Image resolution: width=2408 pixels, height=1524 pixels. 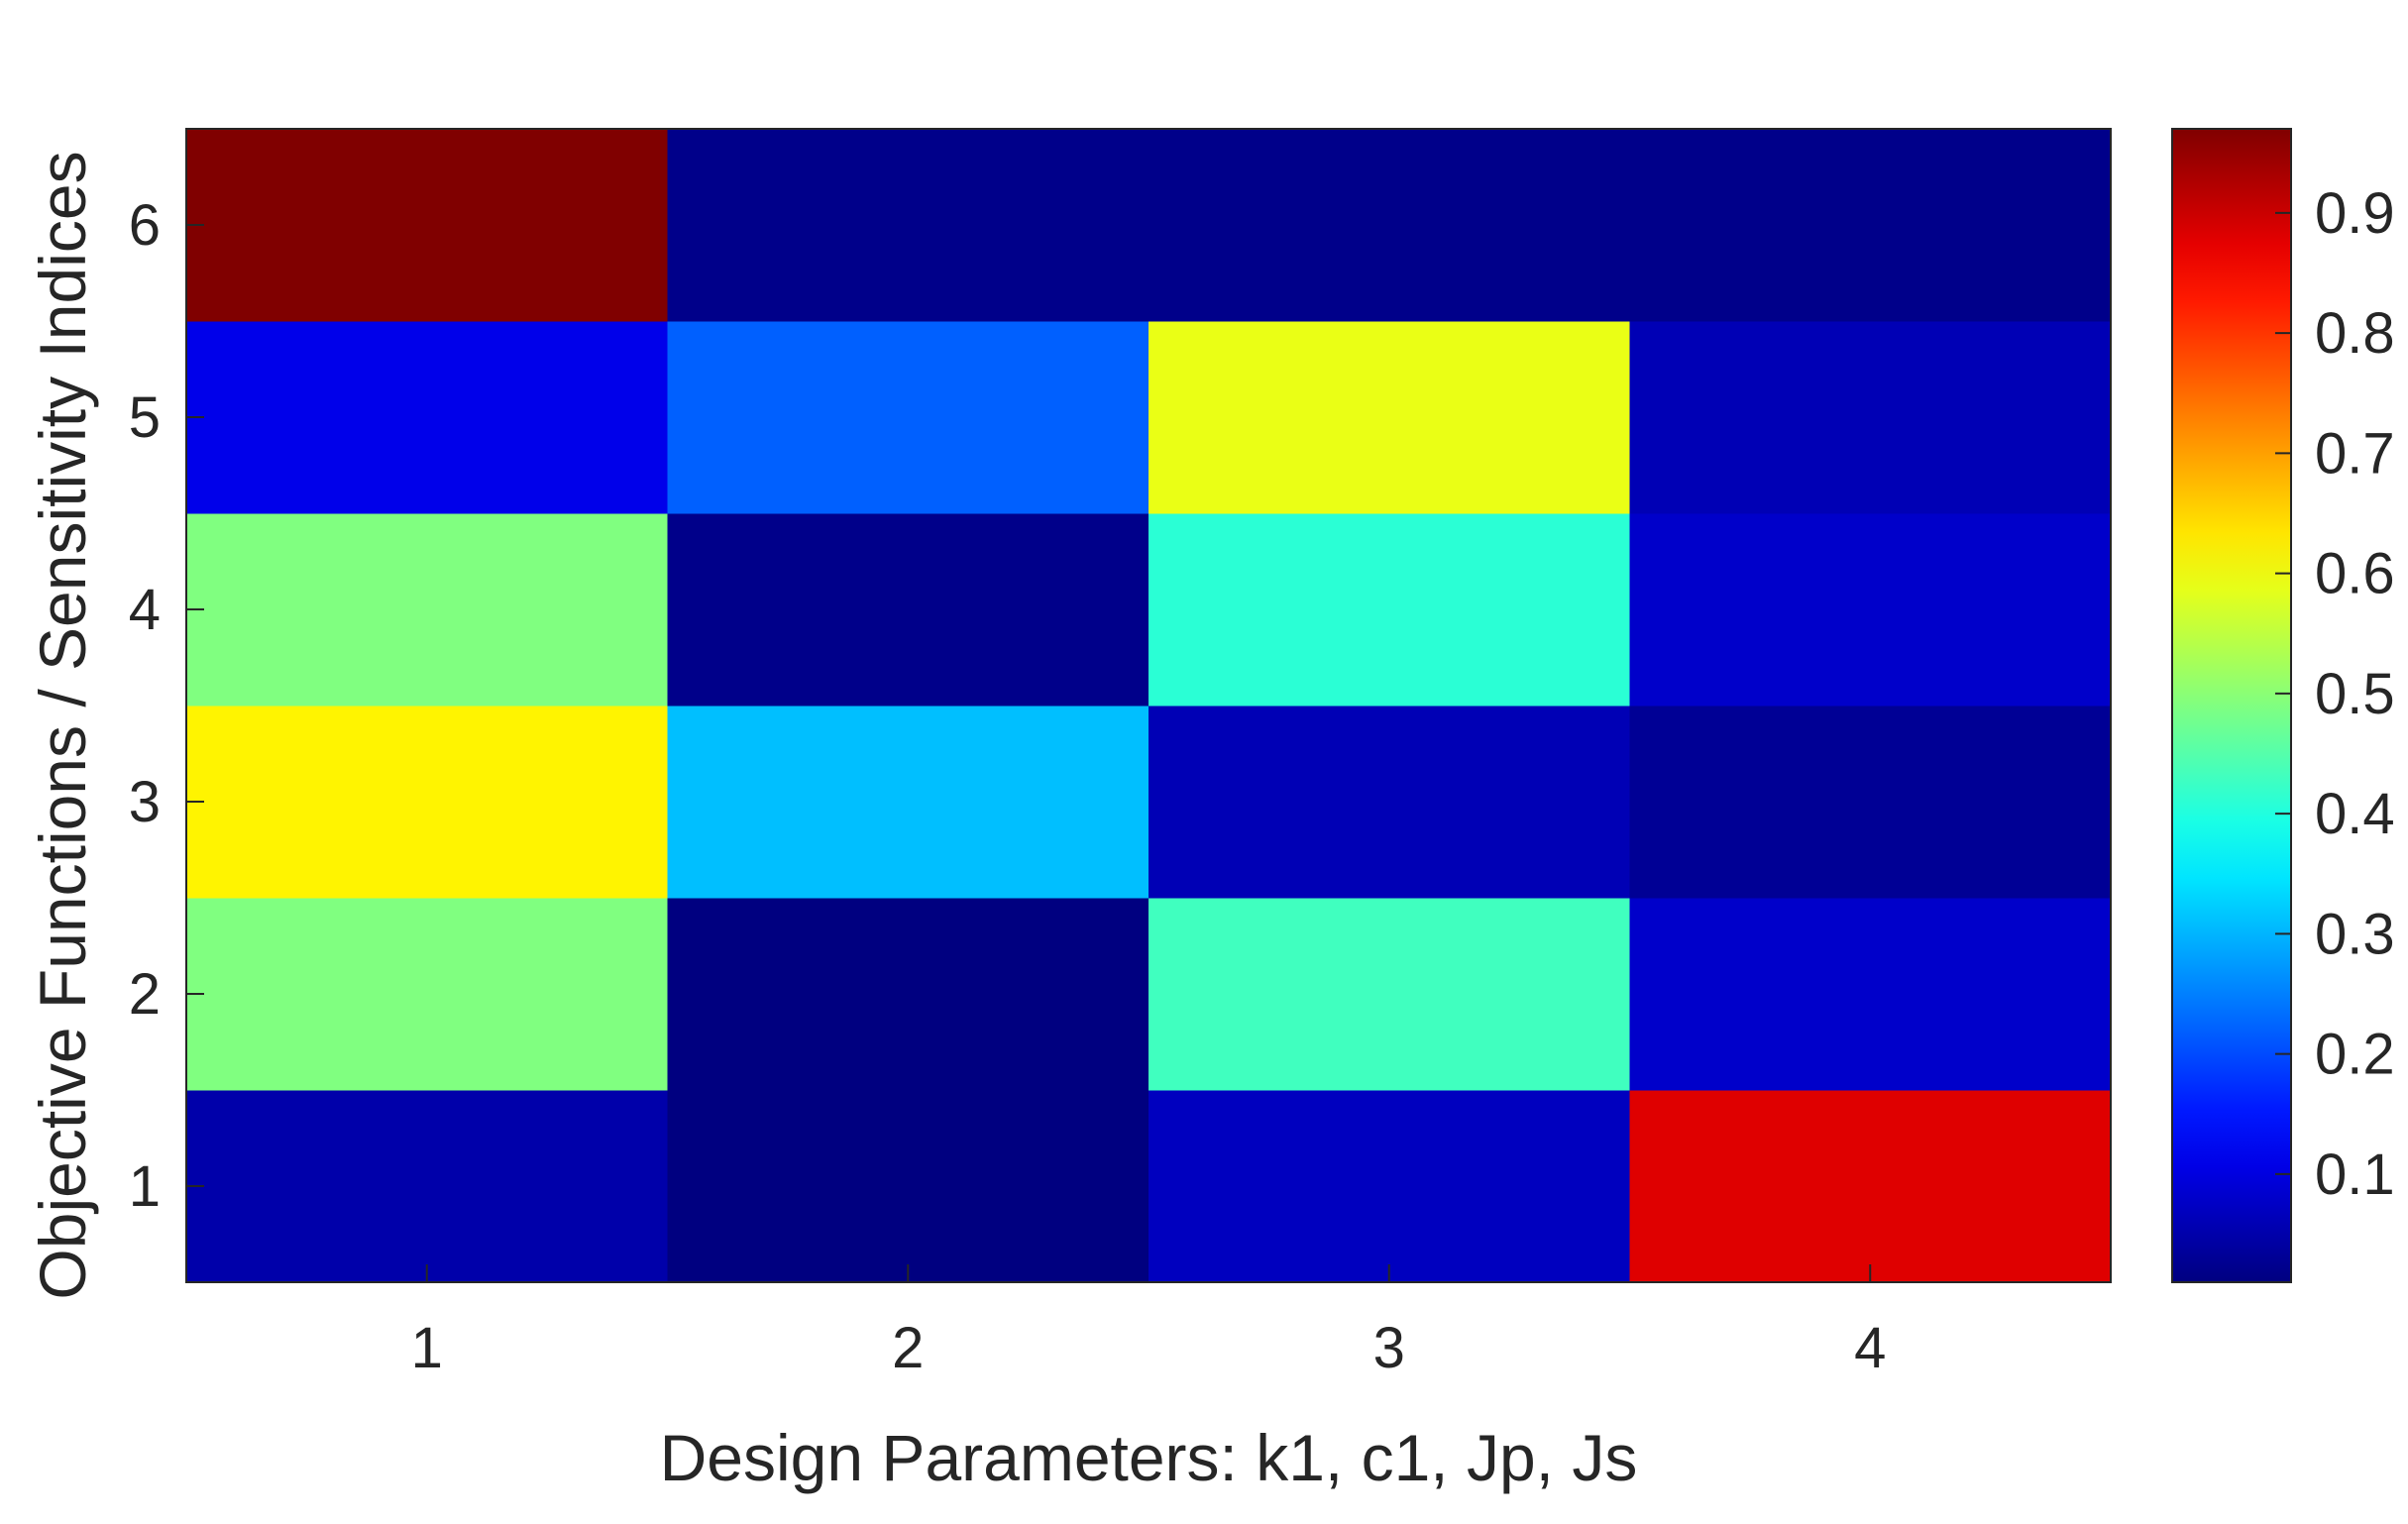 What do you see at coordinates (1389, 225) in the screenshot?
I see `heatmap-cell-r6-c3` at bounding box center [1389, 225].